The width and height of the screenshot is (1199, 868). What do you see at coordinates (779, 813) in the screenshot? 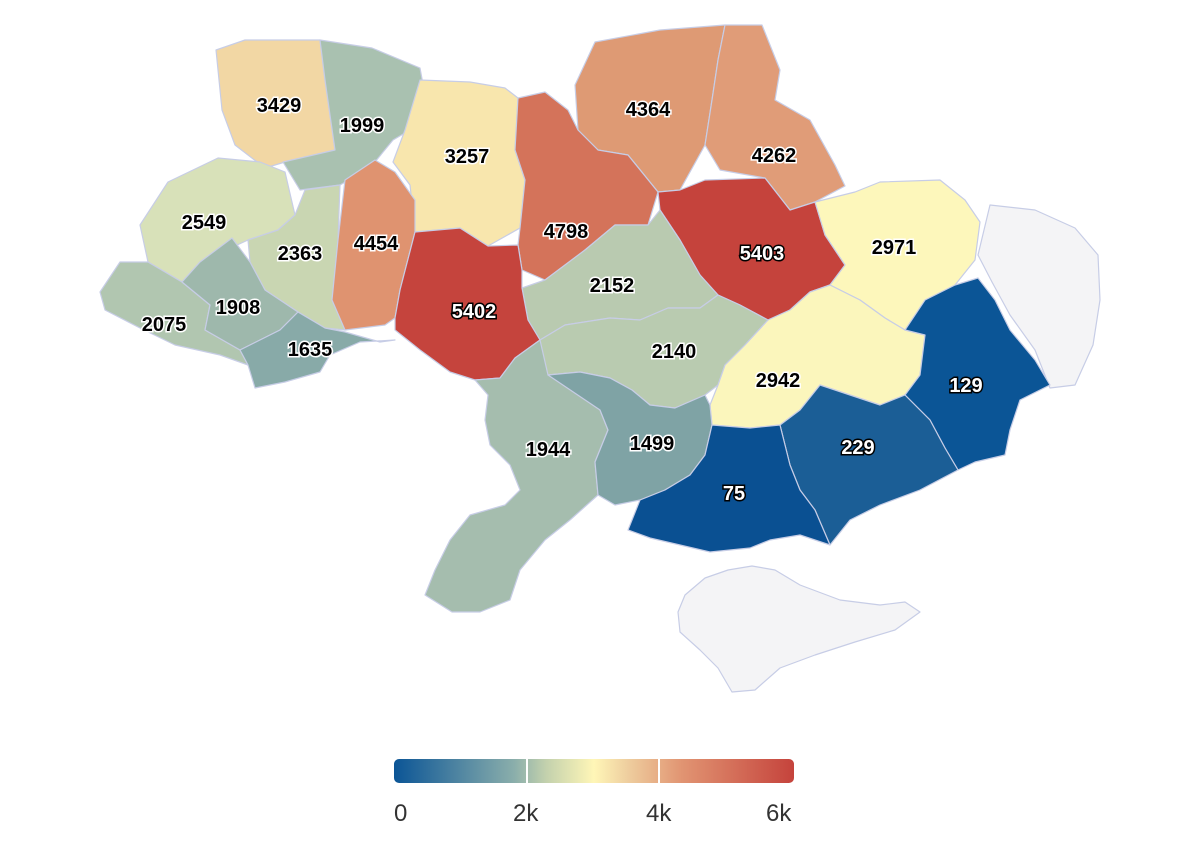
I see `legend-tick-6k: 6k` at bounding box center [779, 813].